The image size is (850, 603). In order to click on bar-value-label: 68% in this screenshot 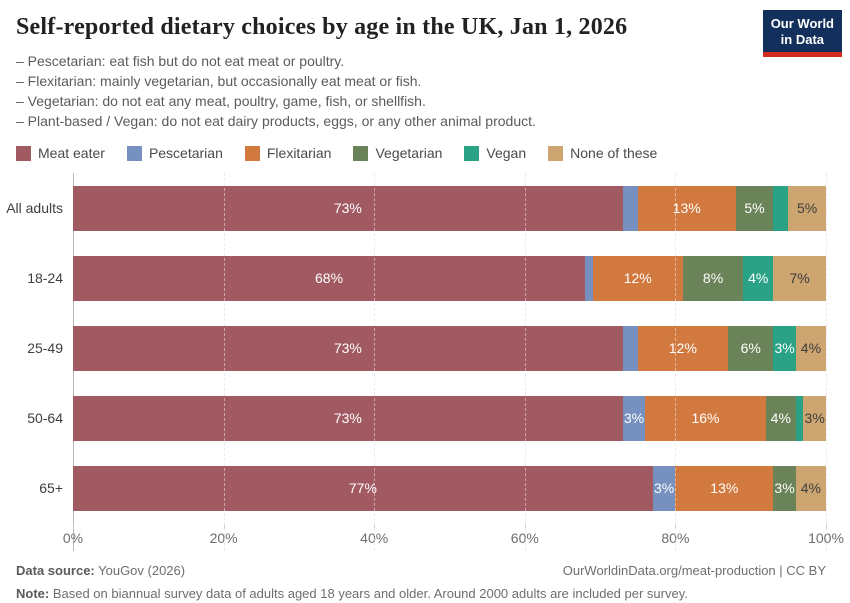, I will do `click(329, 278)`.